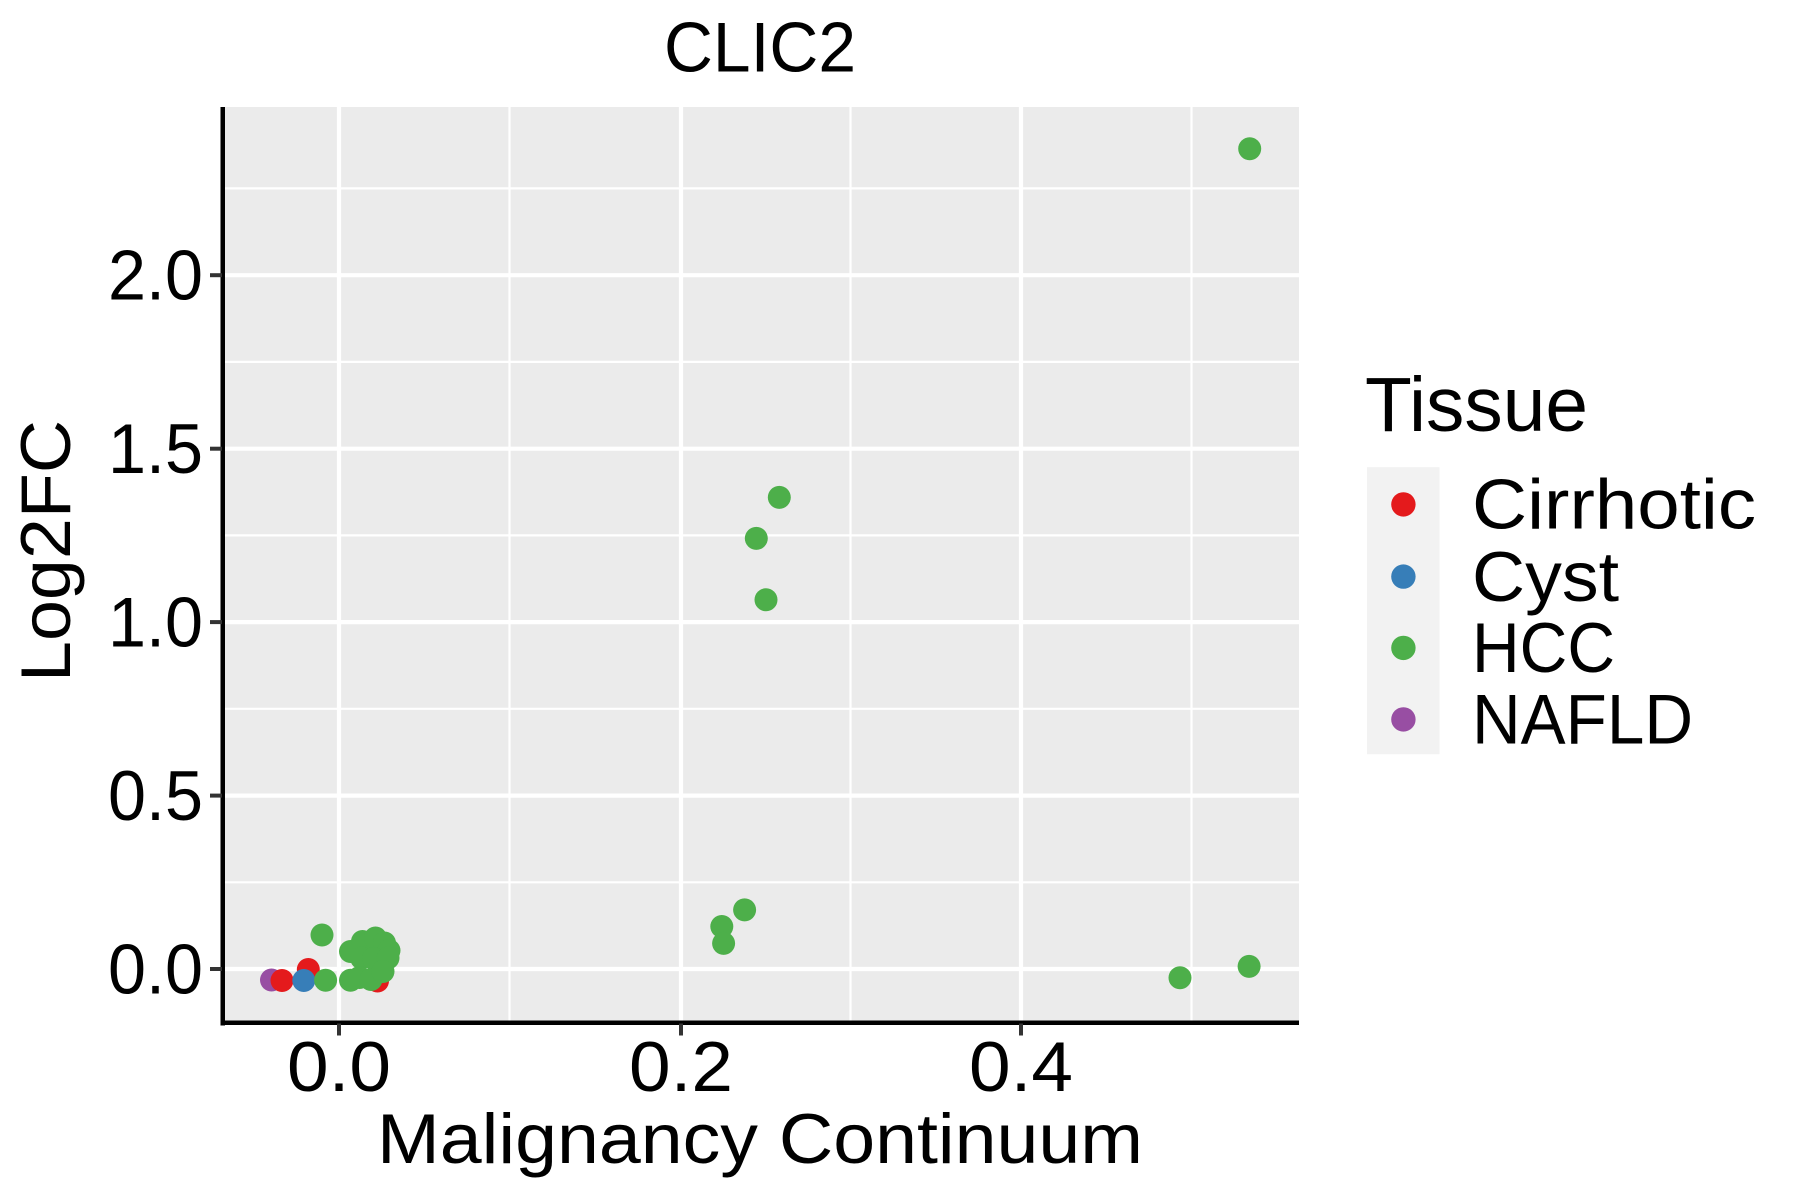  Describe the element at coordinates (45, 551) in the screenshot. I see `svg-text: Log2FC` at that location.